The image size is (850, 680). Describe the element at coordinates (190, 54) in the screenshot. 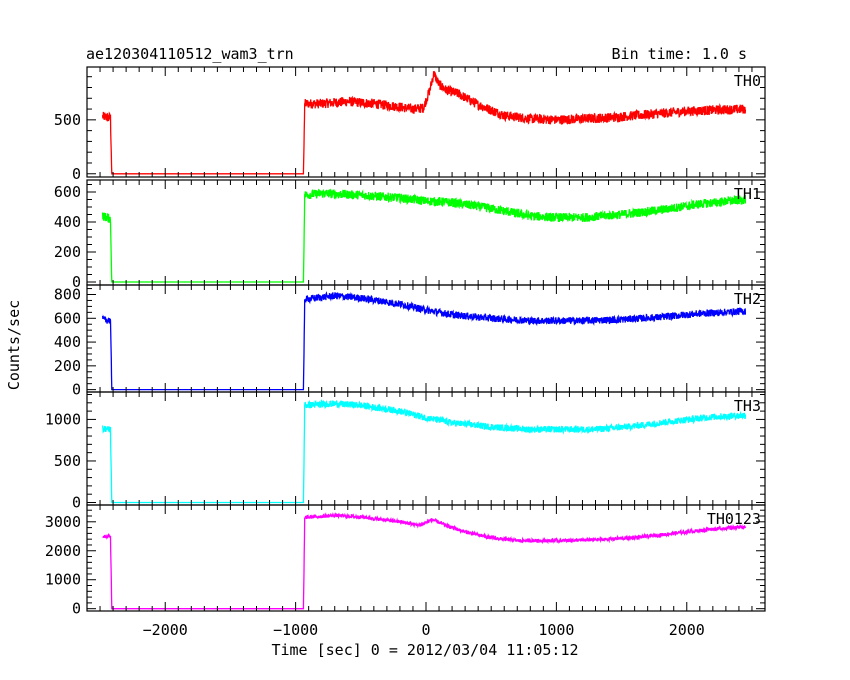

I see `chart-title: ae120304110512_wam3_trn` at that location.